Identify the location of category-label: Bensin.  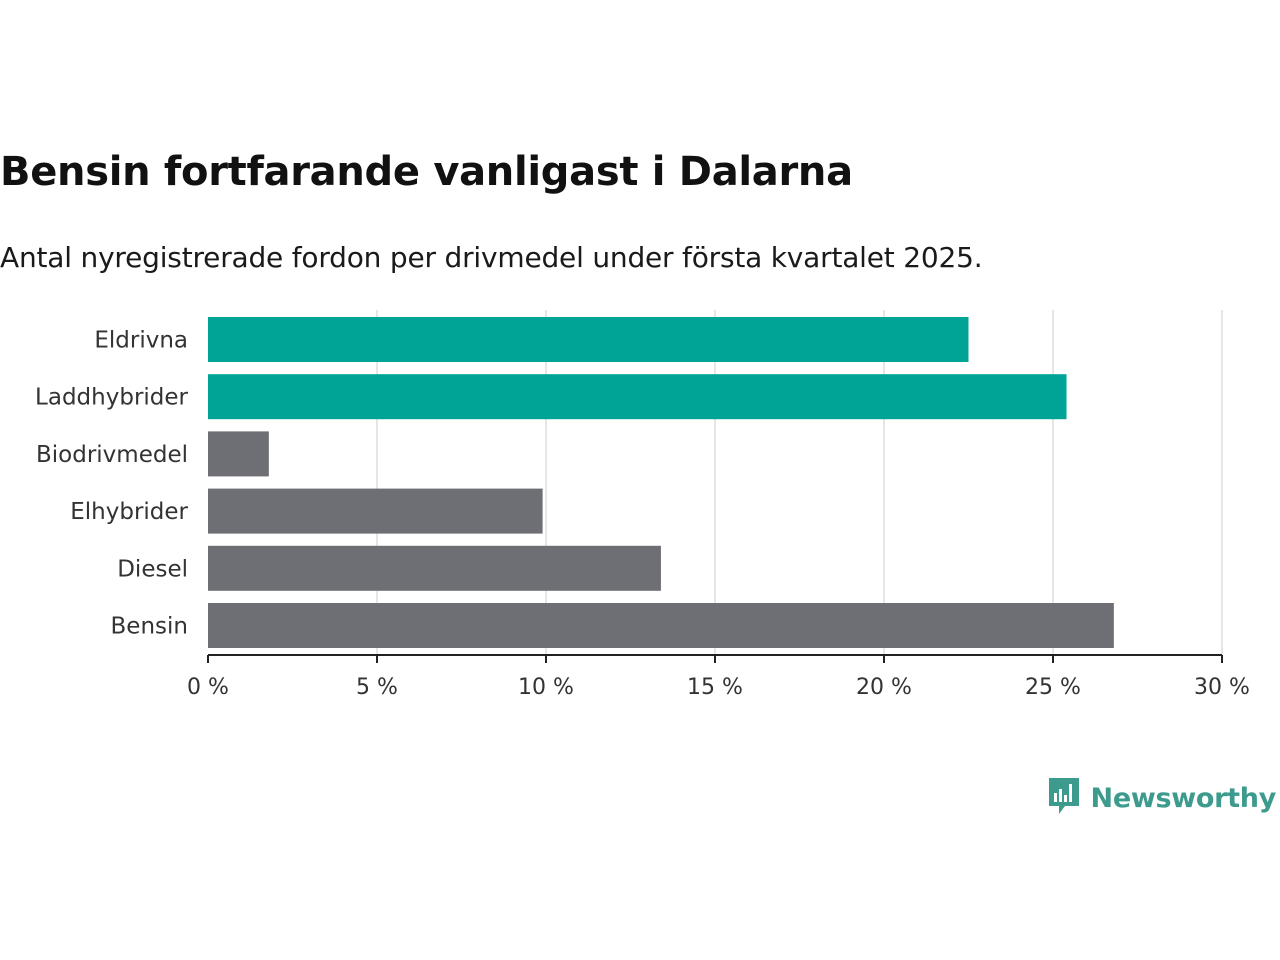
(149, 627).